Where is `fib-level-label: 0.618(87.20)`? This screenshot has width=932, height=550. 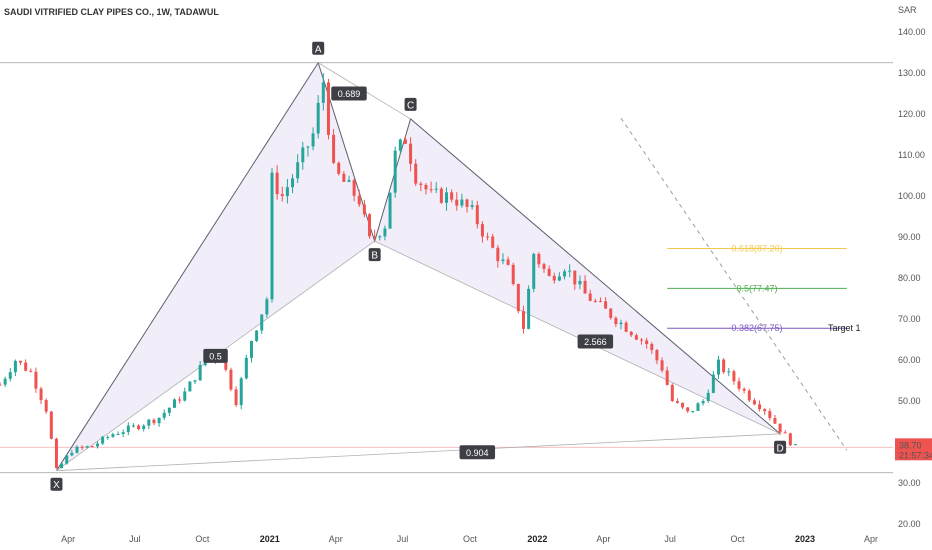 fib-level-label: 0.618(87.20) is located at coordinates (756, 248).